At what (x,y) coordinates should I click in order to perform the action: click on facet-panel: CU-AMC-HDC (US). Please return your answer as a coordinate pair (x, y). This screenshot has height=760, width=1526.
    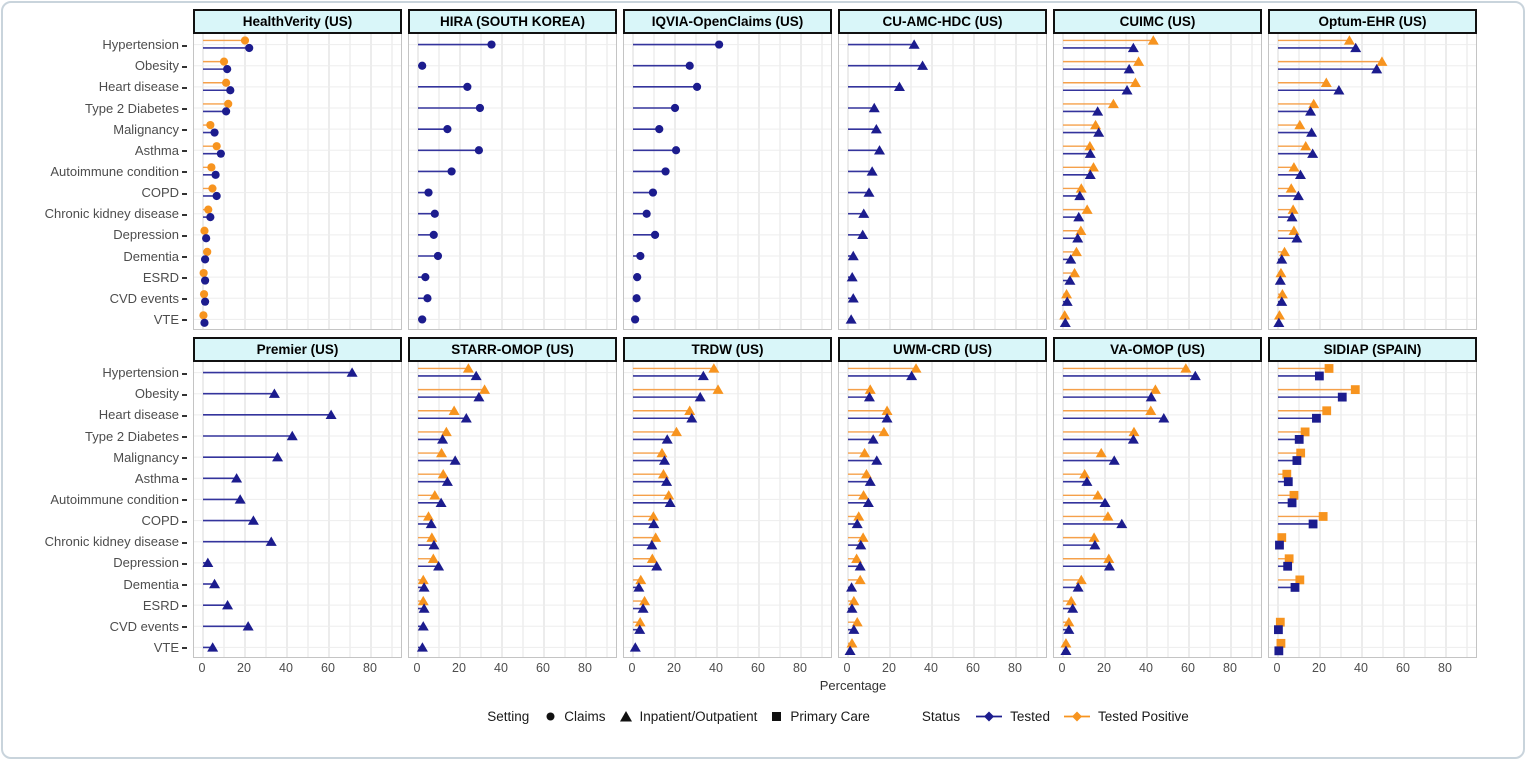
    Looking at the image, I should click on (942, 169).